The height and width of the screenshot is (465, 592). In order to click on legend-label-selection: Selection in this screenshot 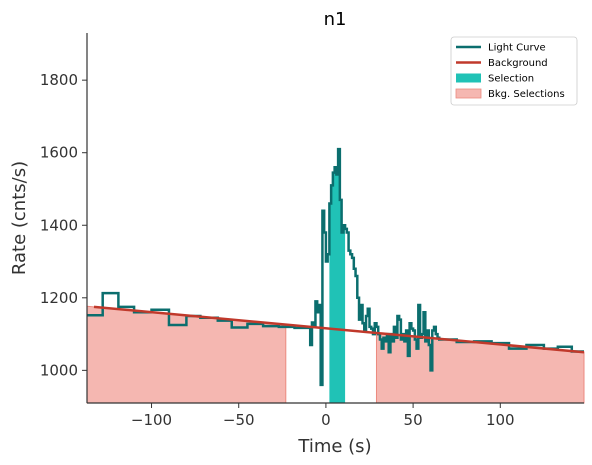, I will do `click(511, 79)`.